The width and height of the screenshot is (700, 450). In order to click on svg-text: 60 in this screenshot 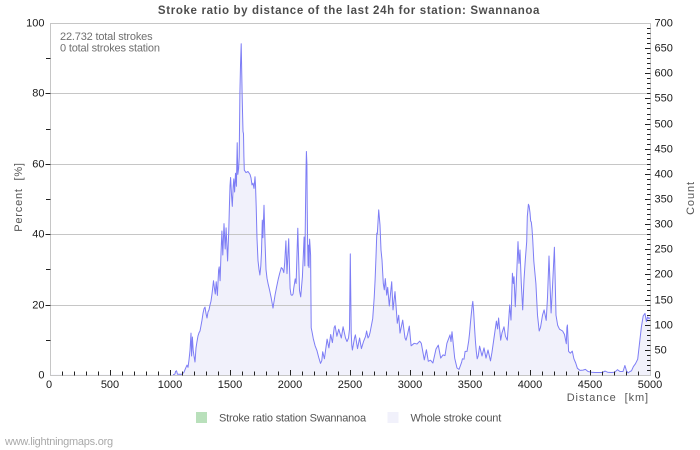, I will do `click(38, 165)`.